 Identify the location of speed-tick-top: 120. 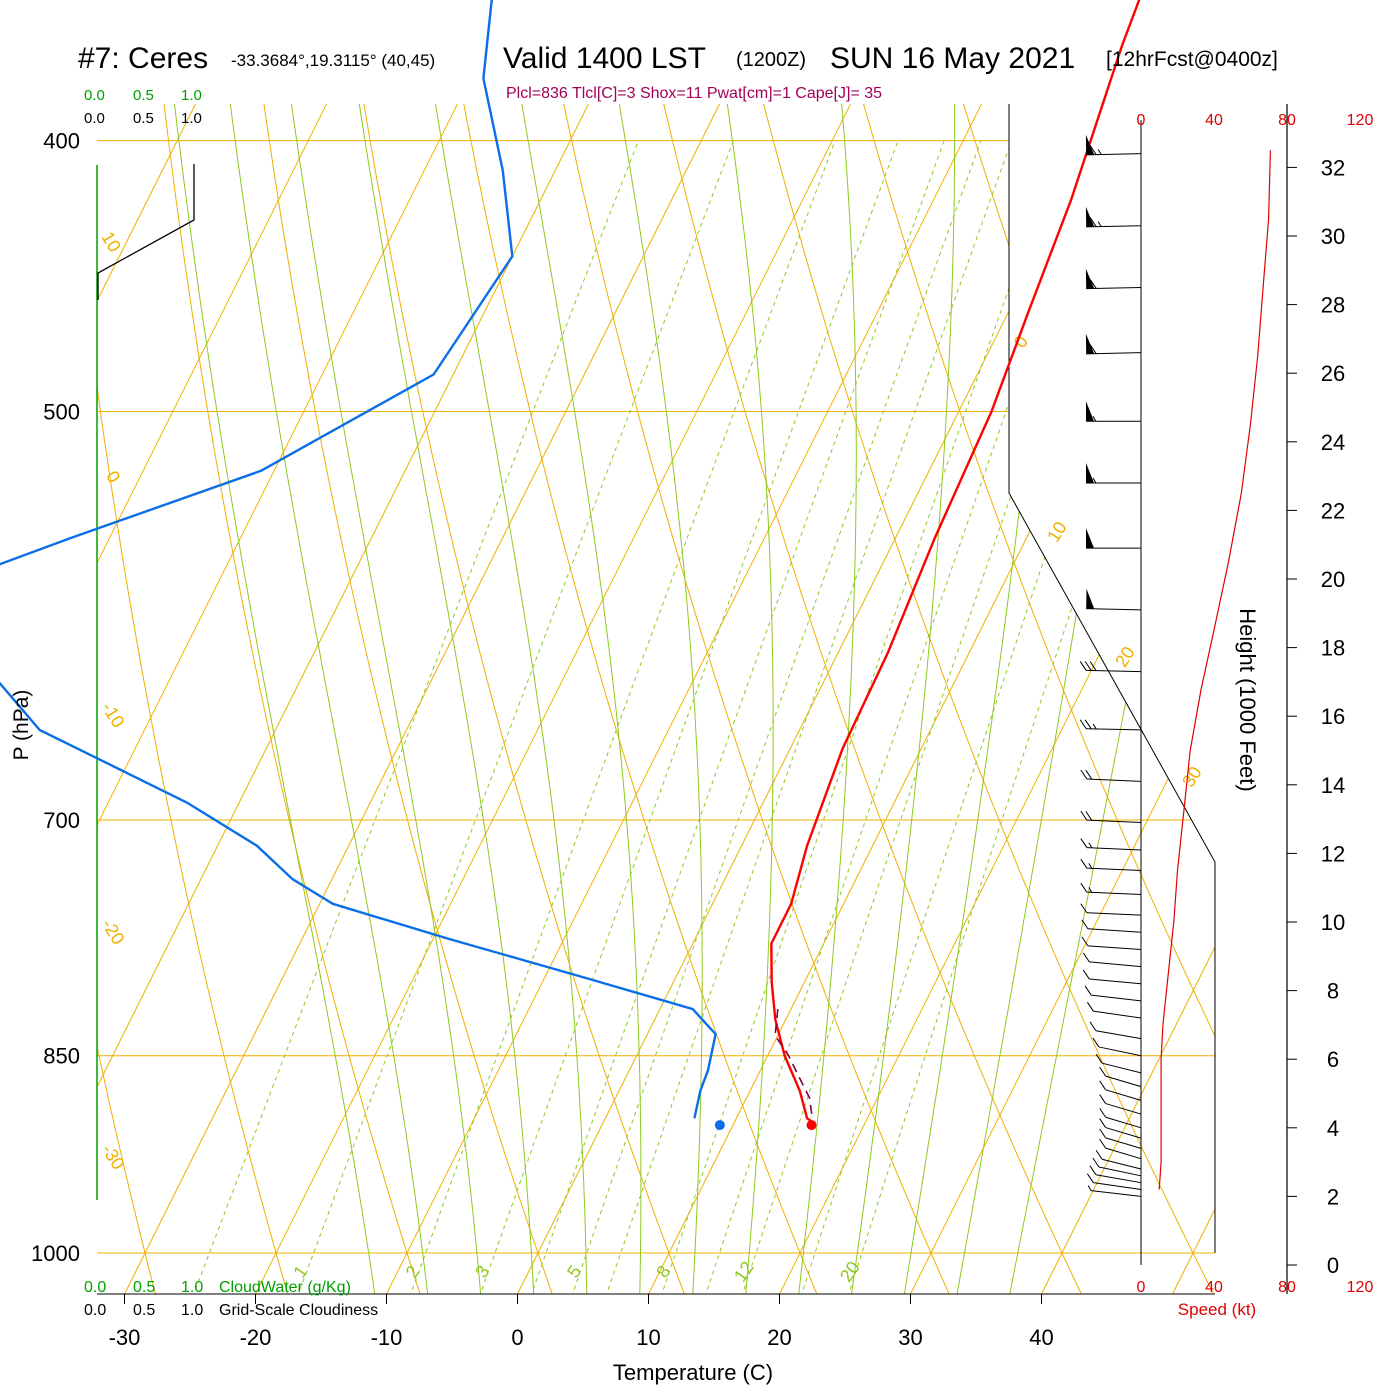
(1360, 120).